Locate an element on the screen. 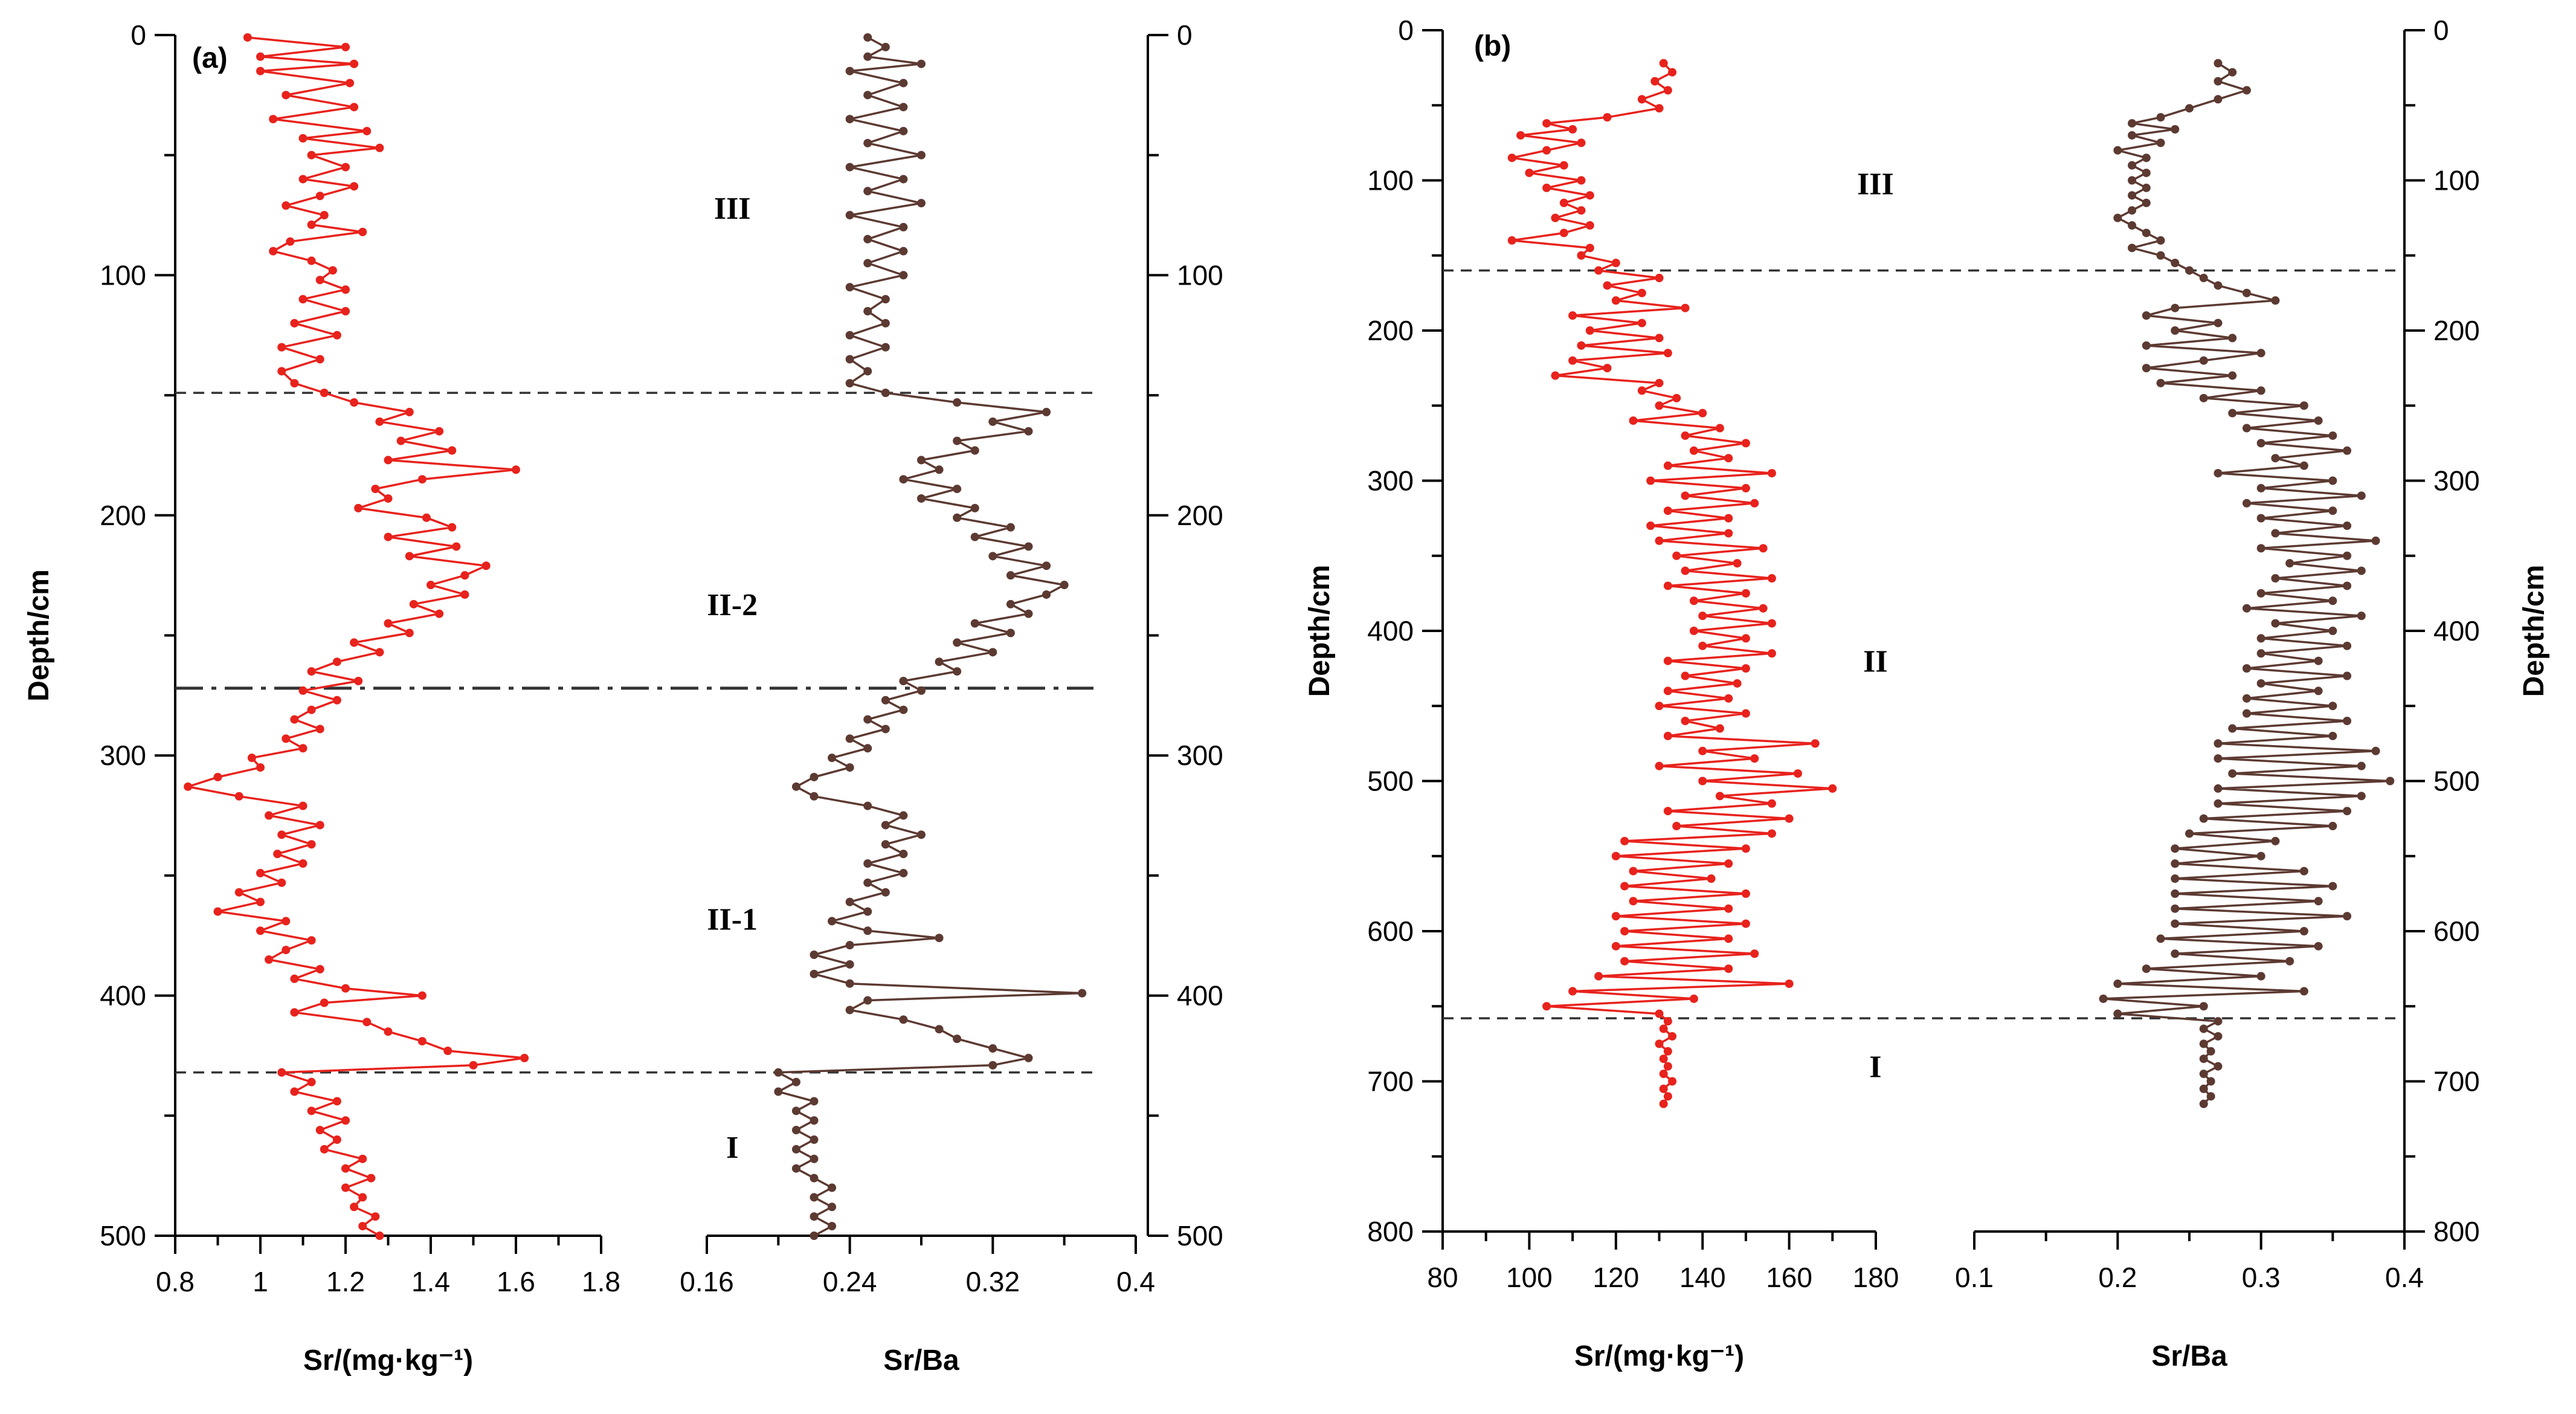 The height and width of the screenshot is (1414, 2576). depth-tick-label: 800 is located at coordinates (2456, 1231).